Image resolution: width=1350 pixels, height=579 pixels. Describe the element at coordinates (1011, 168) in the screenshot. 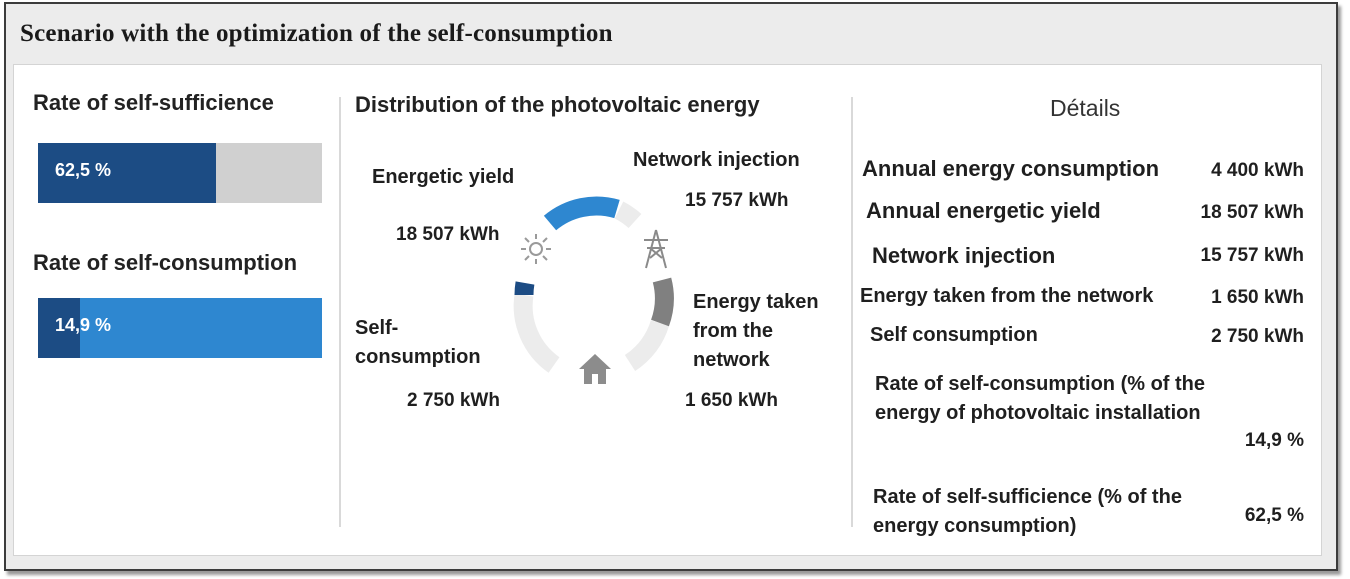

I see `detail-label-annual-consumption: Annual energy consumption` at that location.